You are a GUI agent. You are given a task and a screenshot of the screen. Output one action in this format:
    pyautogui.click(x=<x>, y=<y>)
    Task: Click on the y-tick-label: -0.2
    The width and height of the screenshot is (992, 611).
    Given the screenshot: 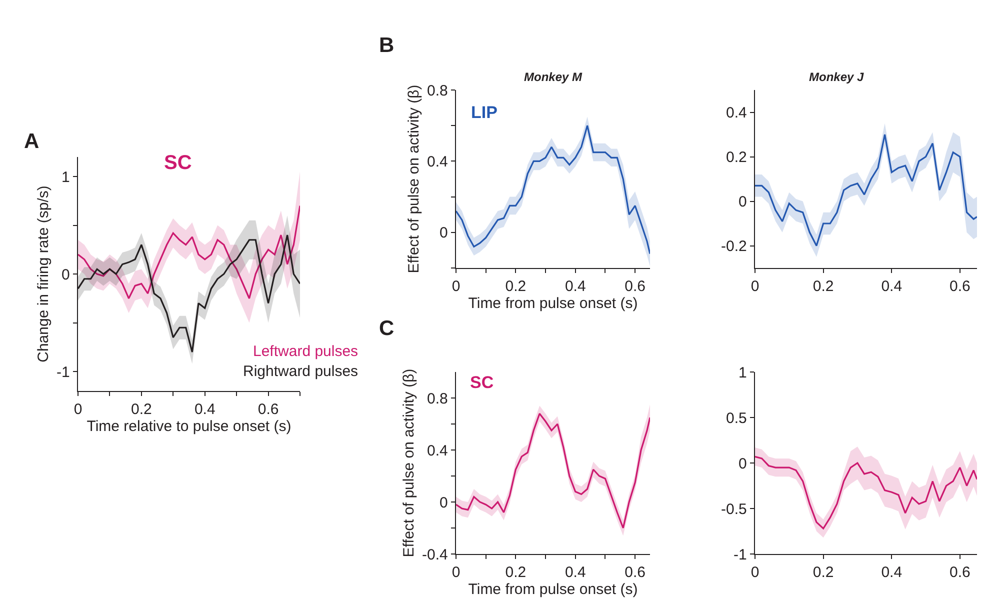 What is the action you would take?
    pyautogui.click(x=734, y=246)
    